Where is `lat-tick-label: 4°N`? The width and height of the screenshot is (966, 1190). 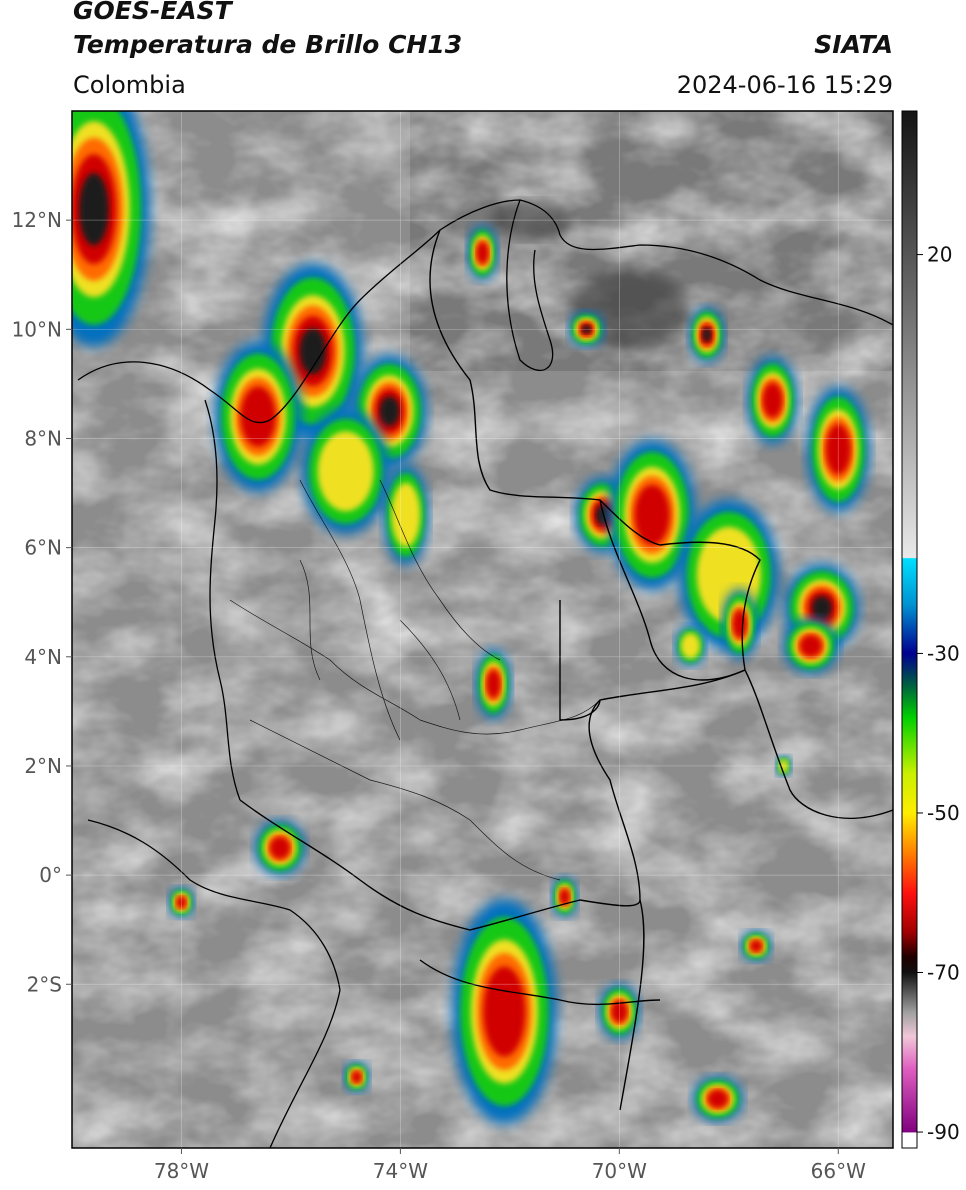
lat-tick-label: 4°N is located at coordinates (43, 657).